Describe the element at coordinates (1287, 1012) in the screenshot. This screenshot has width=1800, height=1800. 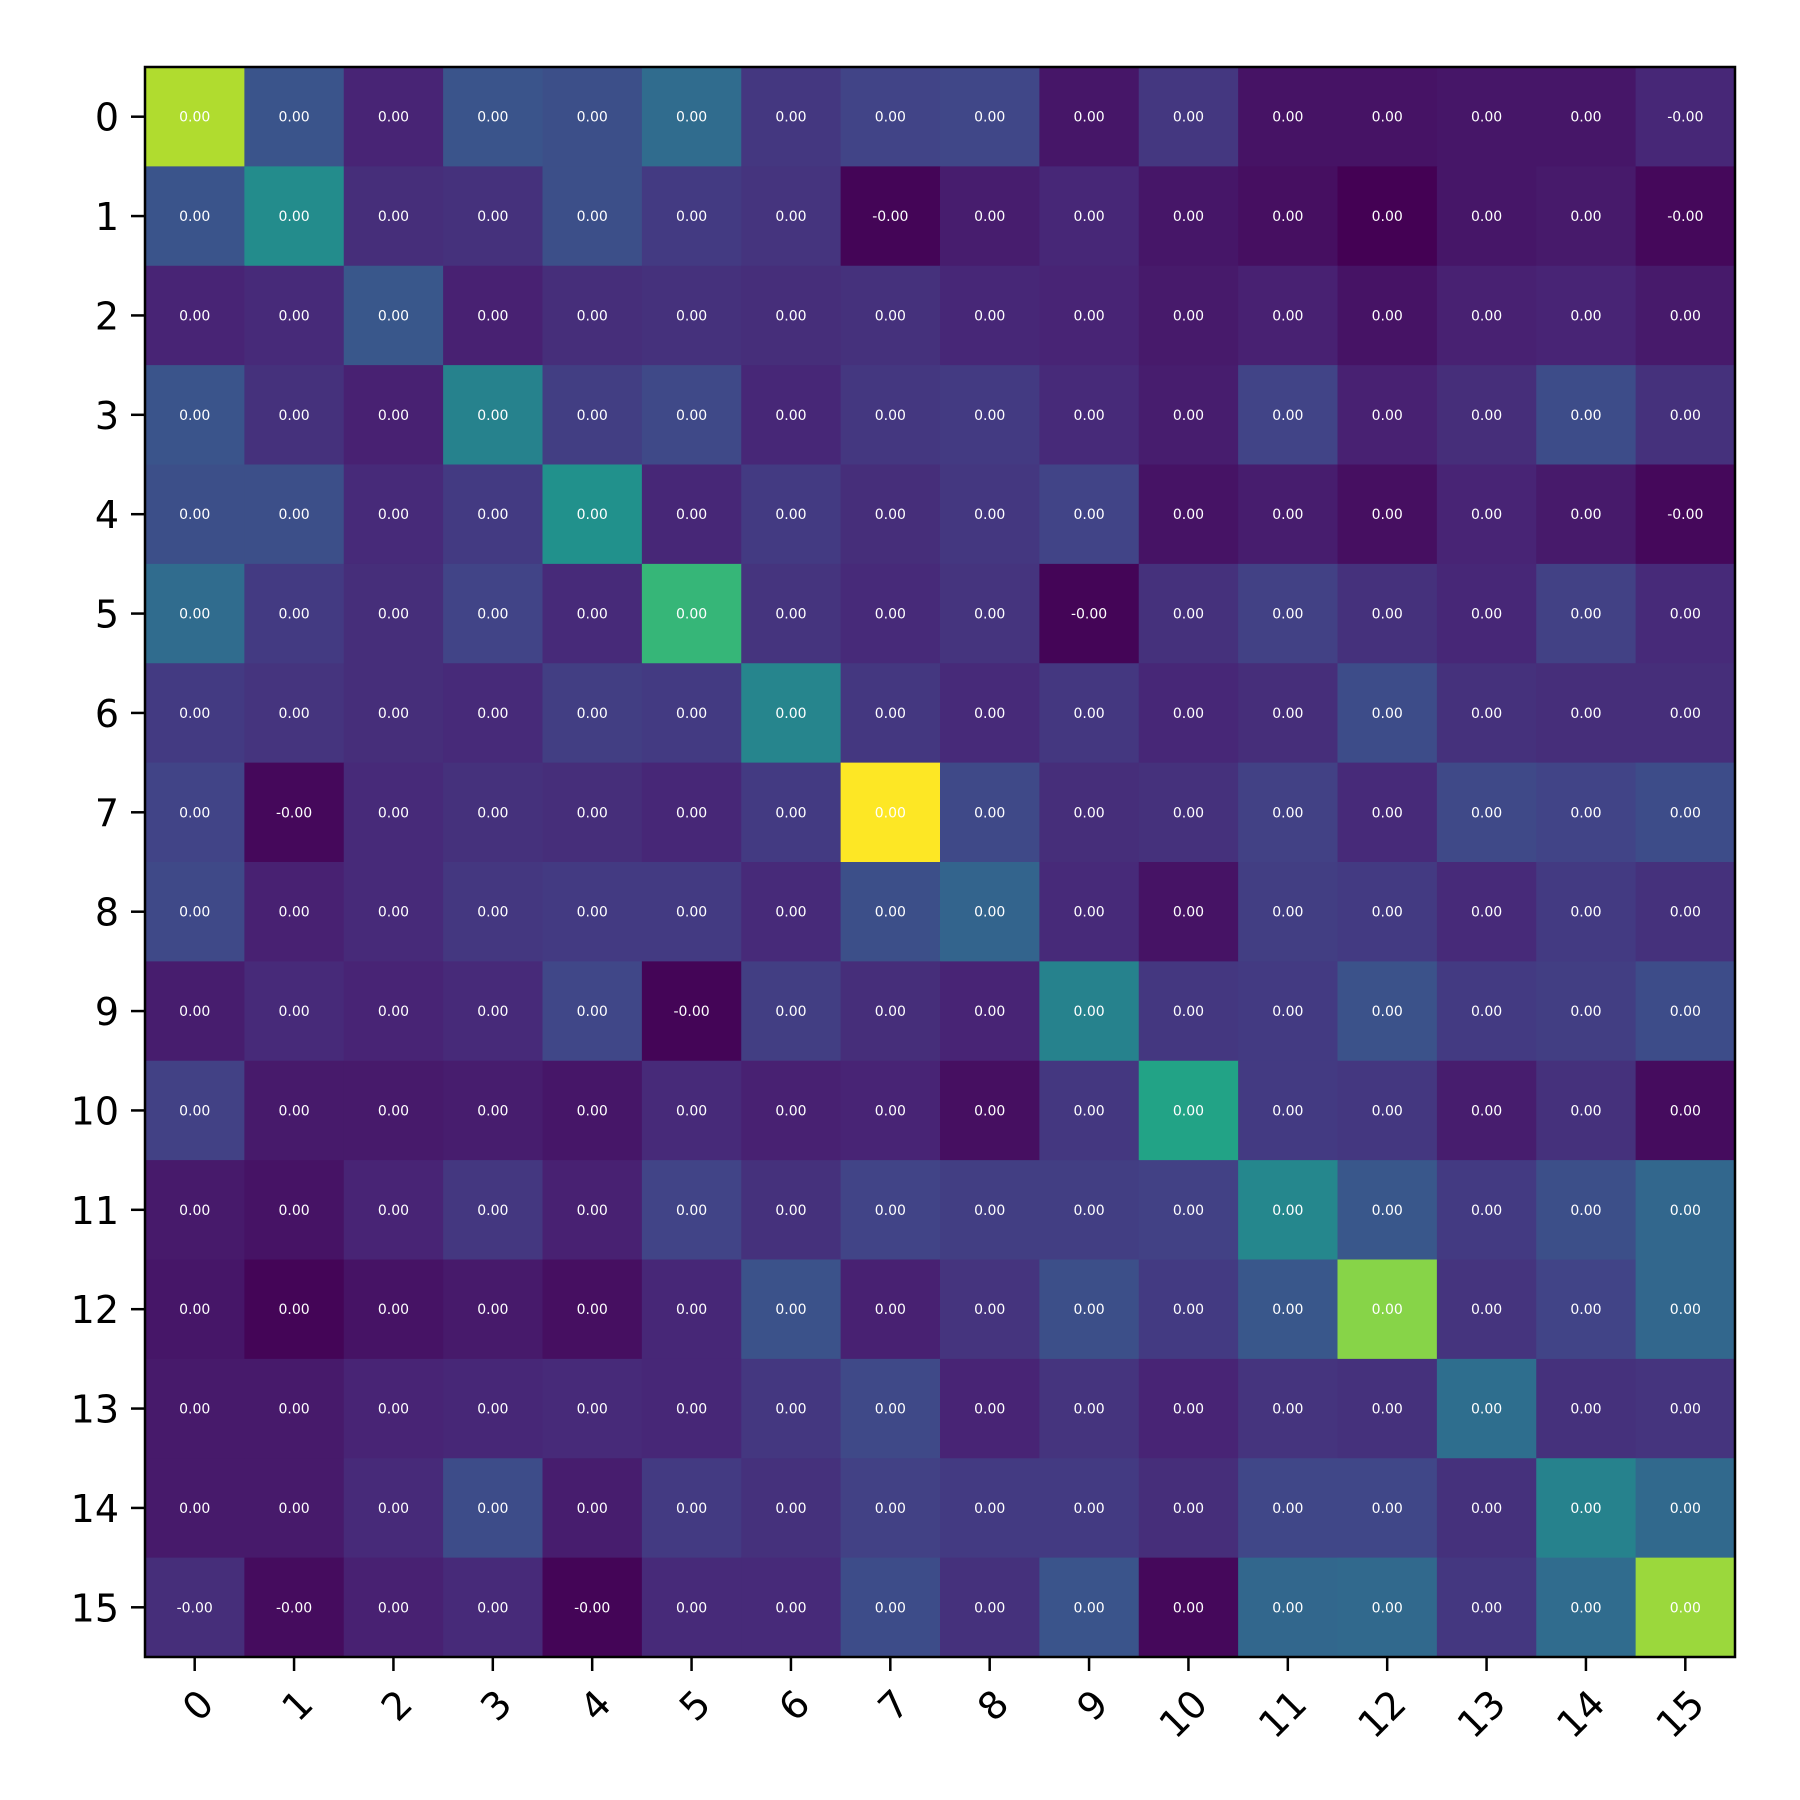
I see `cell-value-label-r9-c11: 0.00` at that location.